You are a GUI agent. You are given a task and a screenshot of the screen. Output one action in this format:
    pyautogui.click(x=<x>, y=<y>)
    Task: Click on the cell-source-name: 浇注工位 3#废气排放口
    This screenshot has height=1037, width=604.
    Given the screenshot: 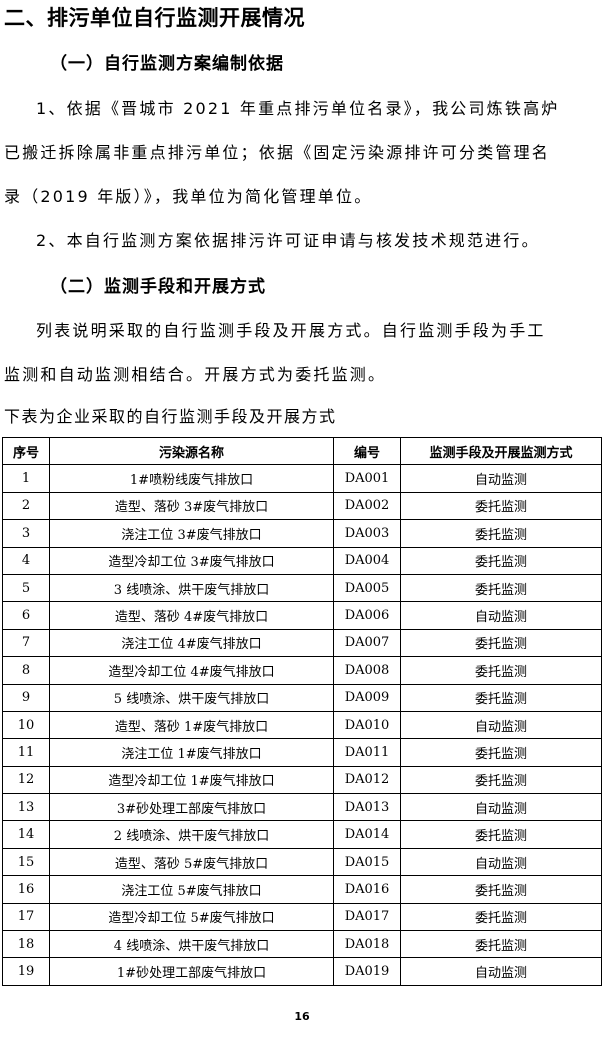 What is the action you would take?
    pyautogui.click(x=191, y=533)
    